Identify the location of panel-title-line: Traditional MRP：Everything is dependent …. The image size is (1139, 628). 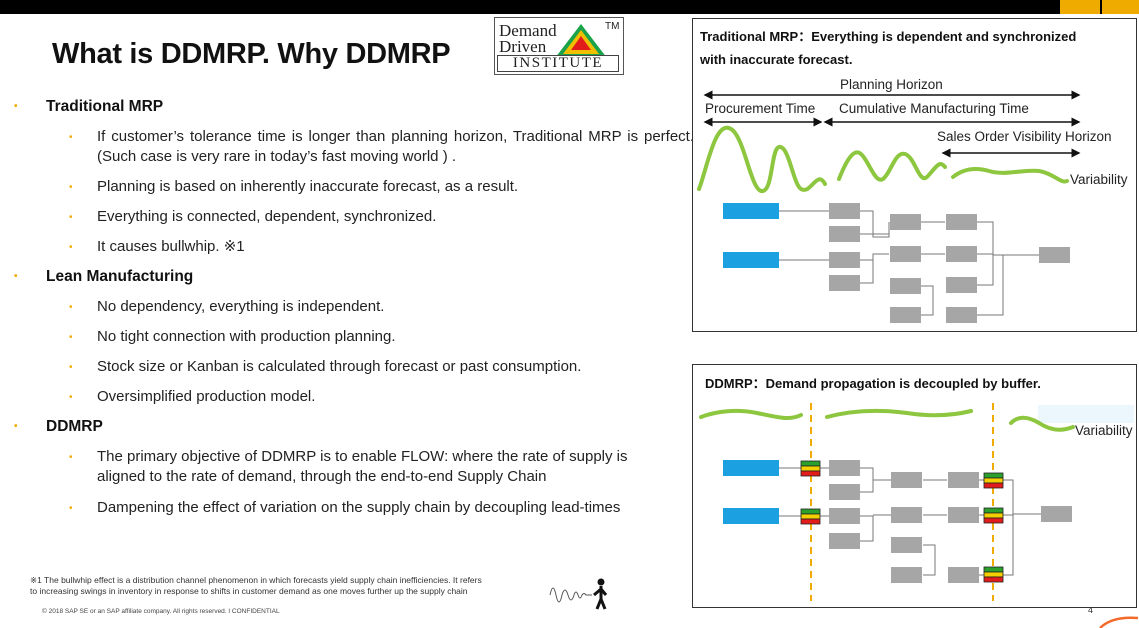
(888, 36).